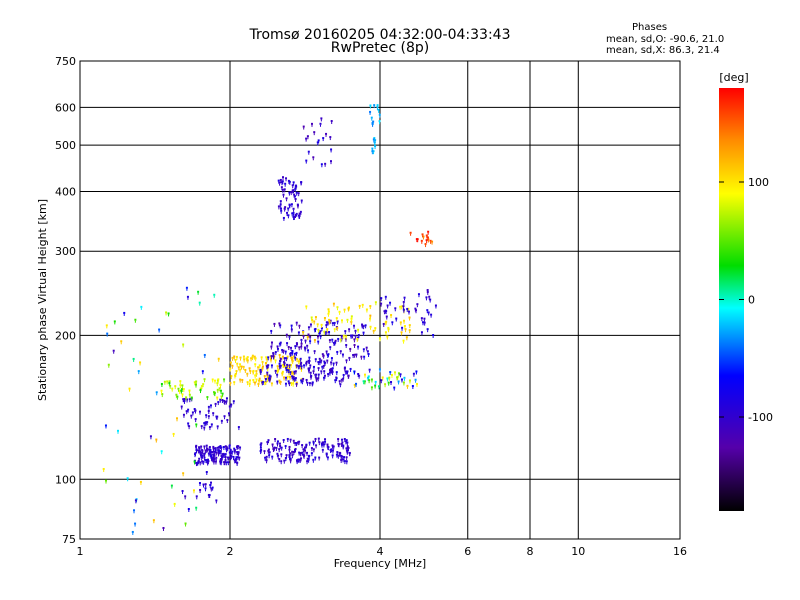 This screenshot has height=600, width=800. I want to click on colorbar-tick-label: 100, so click(758, 182).